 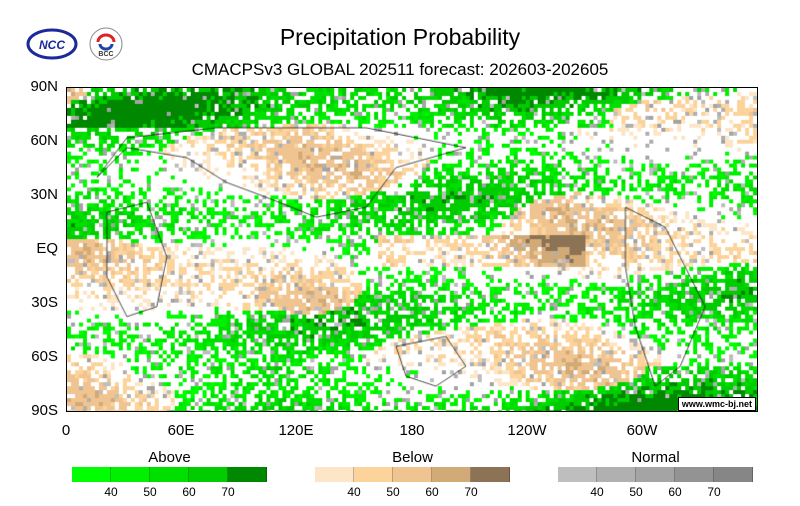 I want to click on y-tick: EQ, so click(x=47, y=248).